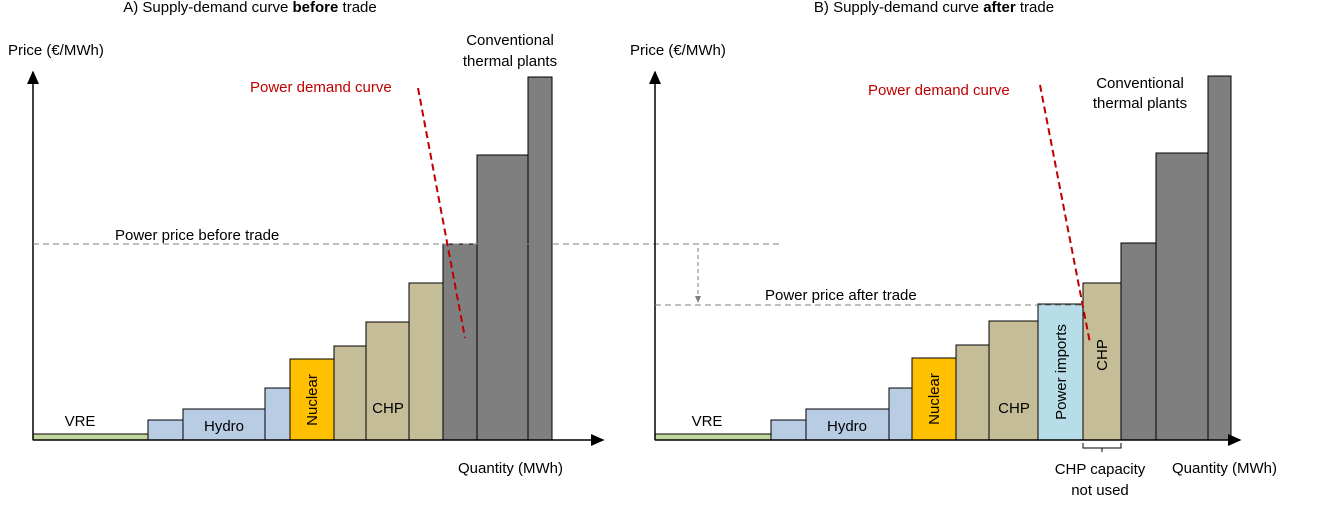 This screenshot has width=1343, height=506. Describe the element at coordinates (1100, 469) in the screenshot. I see `unused-label: CHP capacity` at that location.